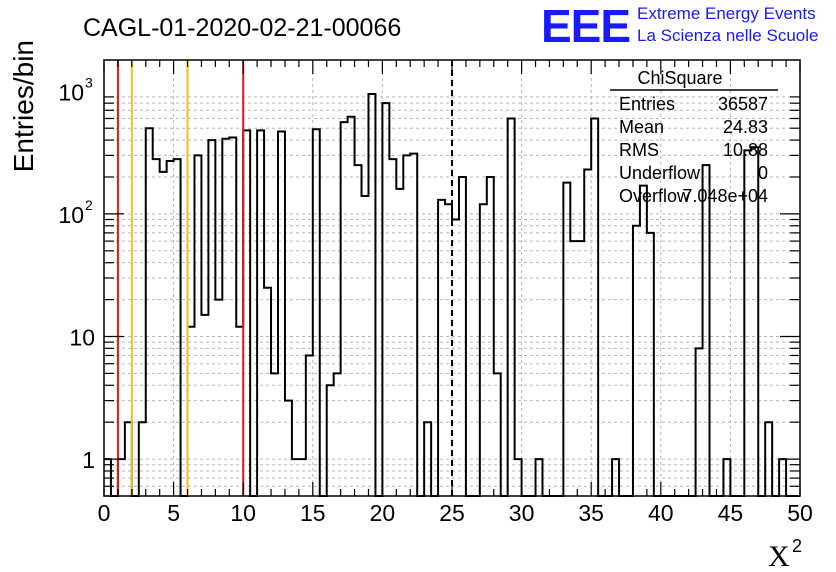 This screenshot has height=572, width=836. Describe the element at coordinates (779, 556) in the screenshot. I see `x-axis-title-base: X` at that location.